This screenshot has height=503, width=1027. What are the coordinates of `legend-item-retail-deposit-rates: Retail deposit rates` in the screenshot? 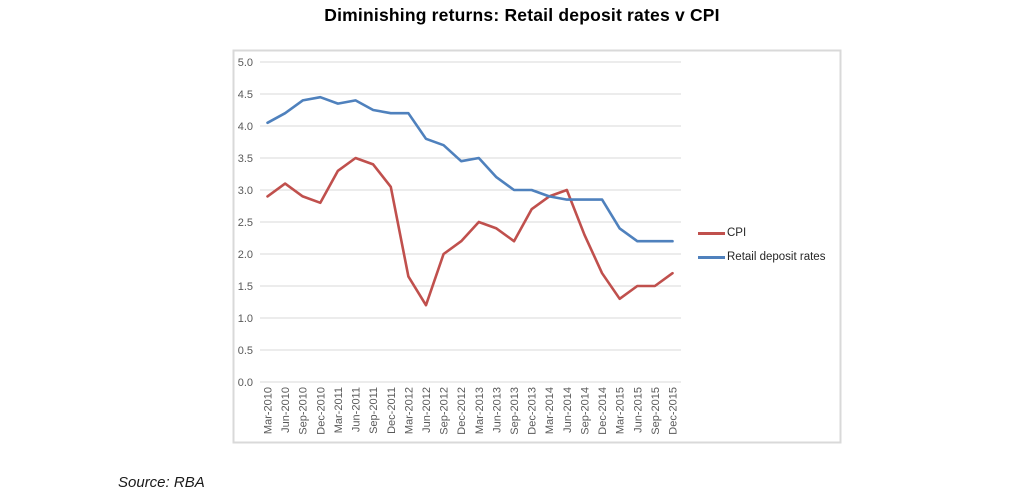 It's located at (761, 257).